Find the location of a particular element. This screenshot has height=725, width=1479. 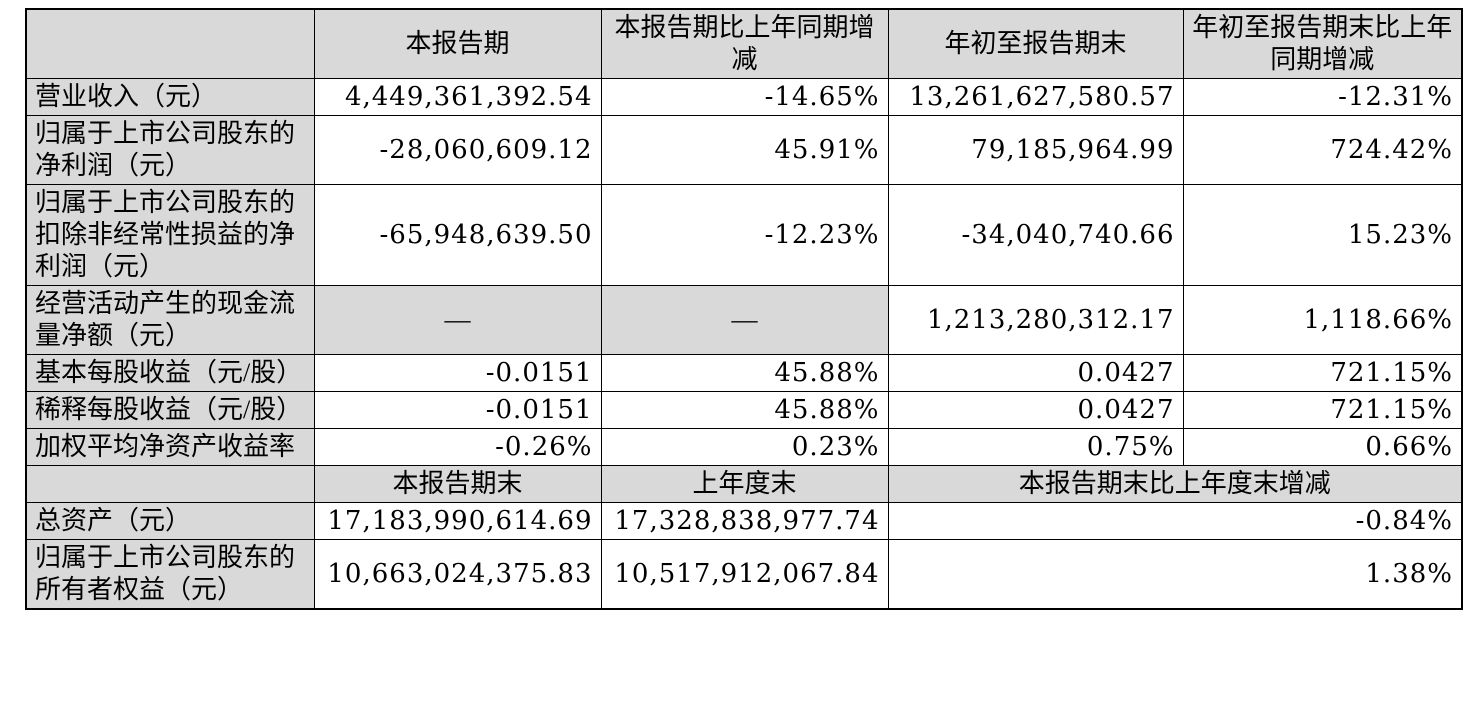

header-row-top: 本报告期 本报告期比上年同期增减 年初至报告期末 年初至报告期末比上年同期增减 is located at coordinates (744, 43).